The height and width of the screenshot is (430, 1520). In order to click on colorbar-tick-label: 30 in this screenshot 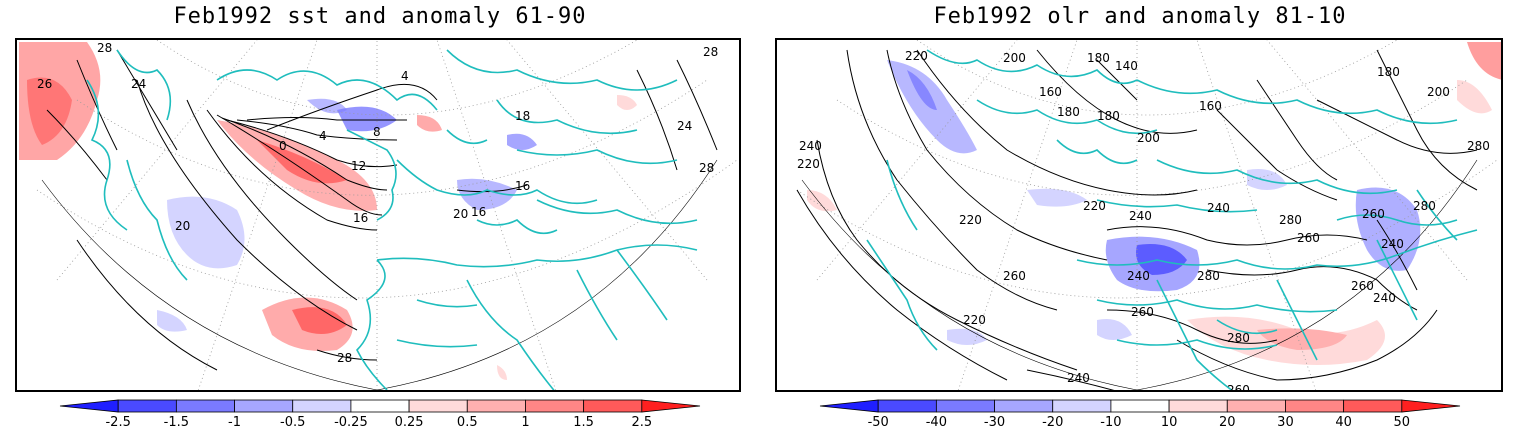, I will do `click(1285, 422)`.